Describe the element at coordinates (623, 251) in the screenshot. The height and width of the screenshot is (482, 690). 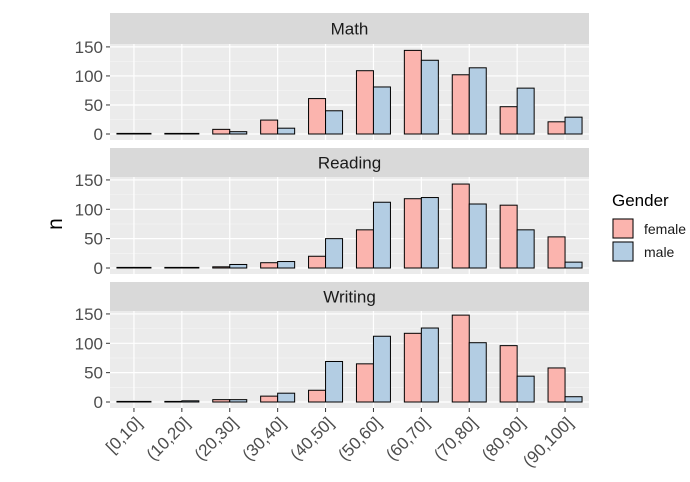
I see `legend-swatch-male` at that location.